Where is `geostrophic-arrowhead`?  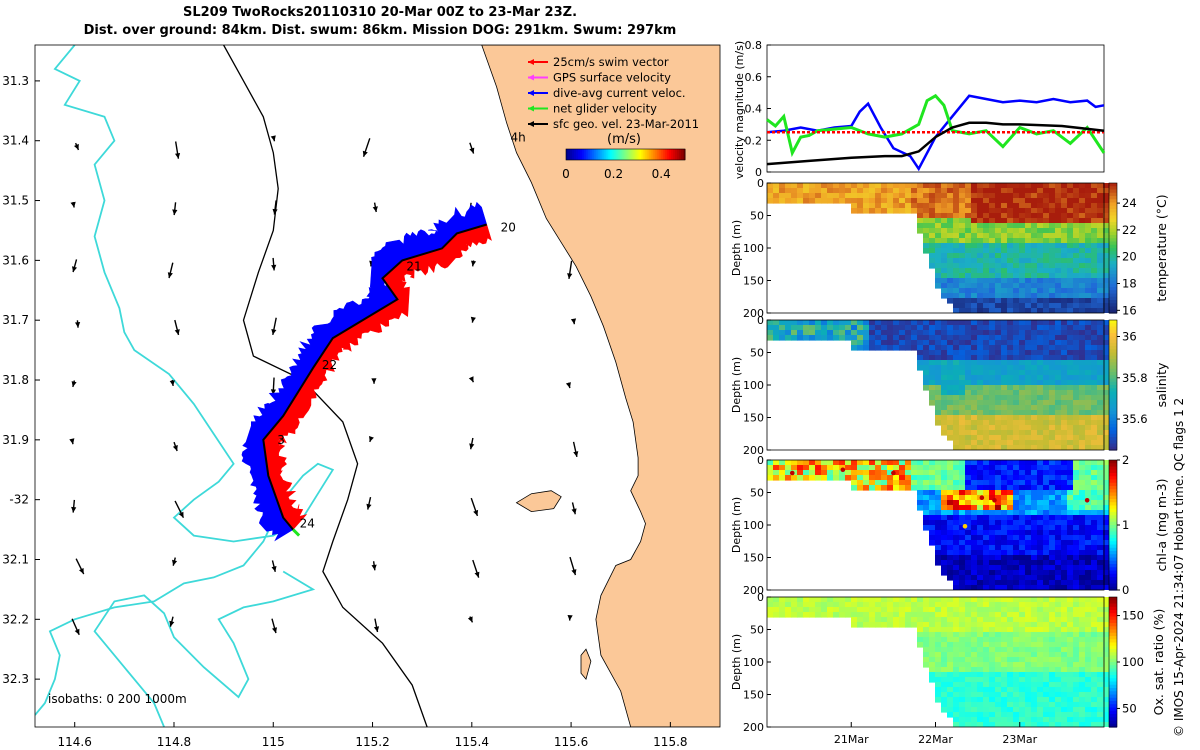 geostrophic-arrowhead is located at coordinates (274, 630).